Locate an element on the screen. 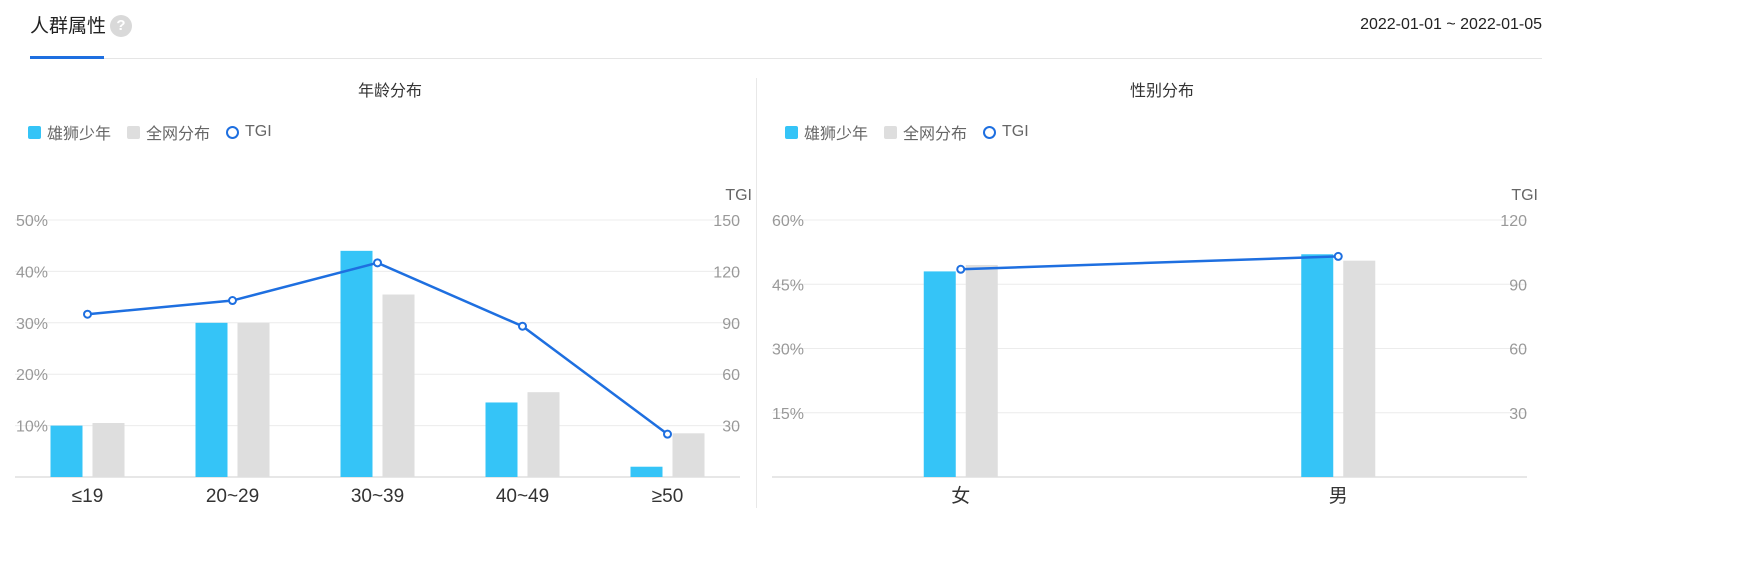 The width and height of the screenshot is (1758, 576). x-tick-label: 女 is located at coordinates (960, 496).